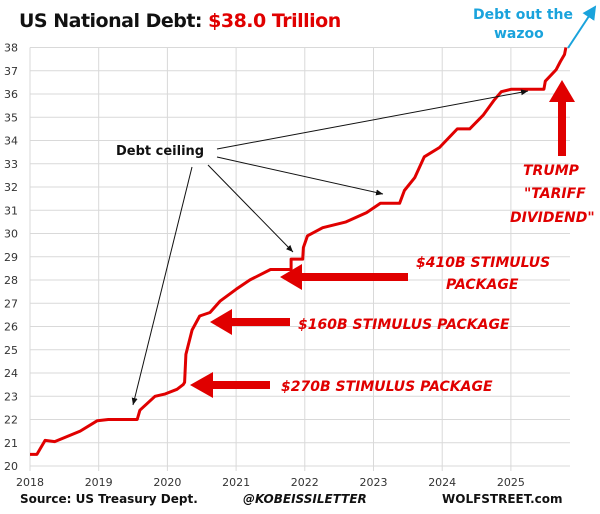  I want to click on wazoo-label-2: wazoo, so click(519, 34).